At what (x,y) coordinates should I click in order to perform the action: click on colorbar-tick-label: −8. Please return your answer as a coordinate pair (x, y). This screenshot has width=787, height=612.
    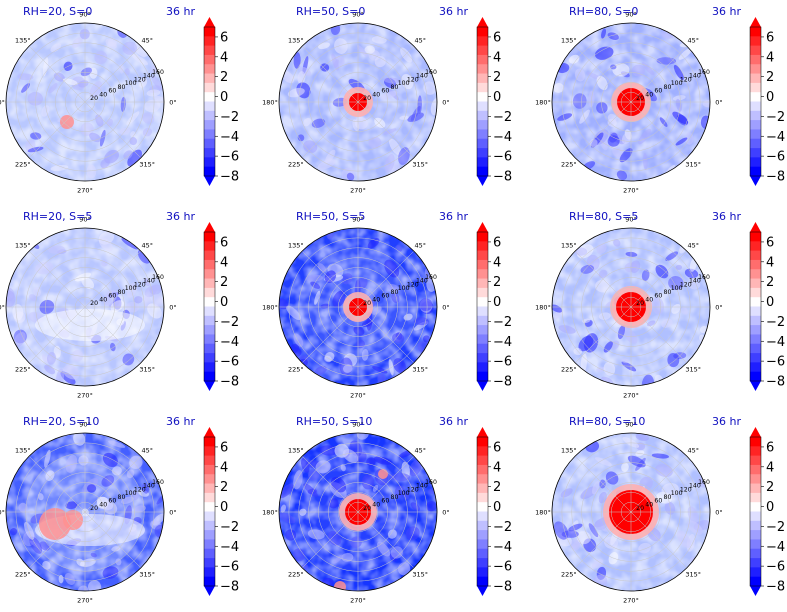
    Looking at the image, I should click on (502, 587).